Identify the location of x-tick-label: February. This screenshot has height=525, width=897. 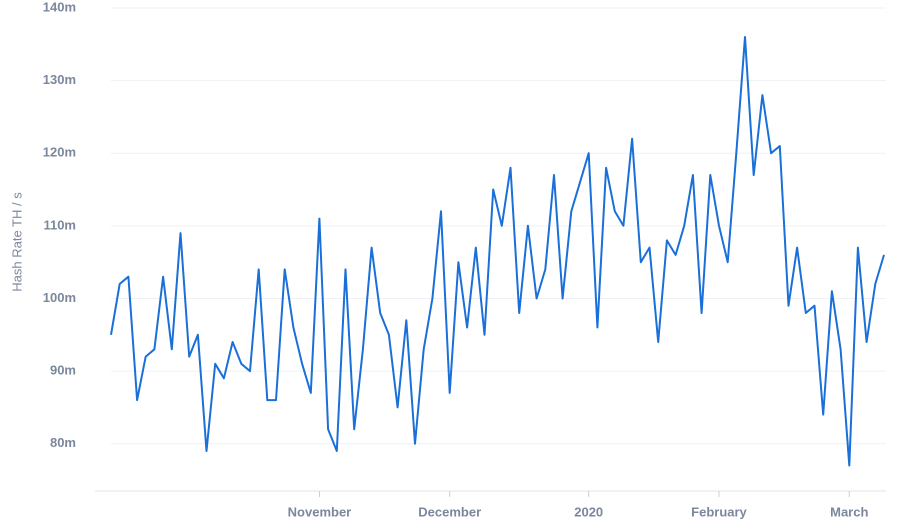
(719, 511).